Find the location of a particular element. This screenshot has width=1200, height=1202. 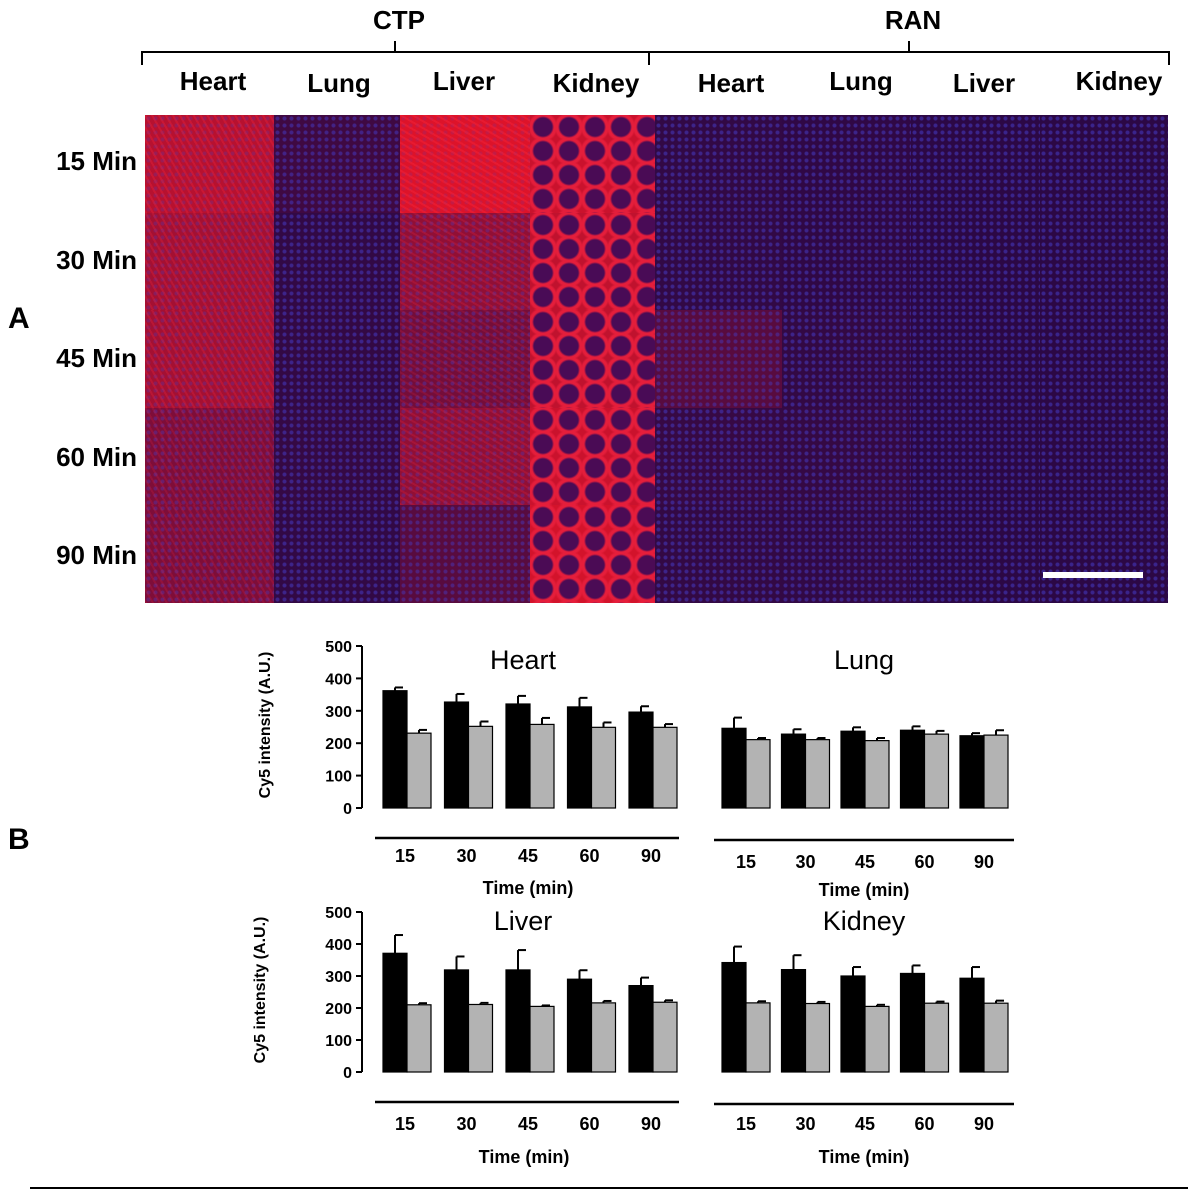

chart-title: Heart is located at coordinates (523, 660).